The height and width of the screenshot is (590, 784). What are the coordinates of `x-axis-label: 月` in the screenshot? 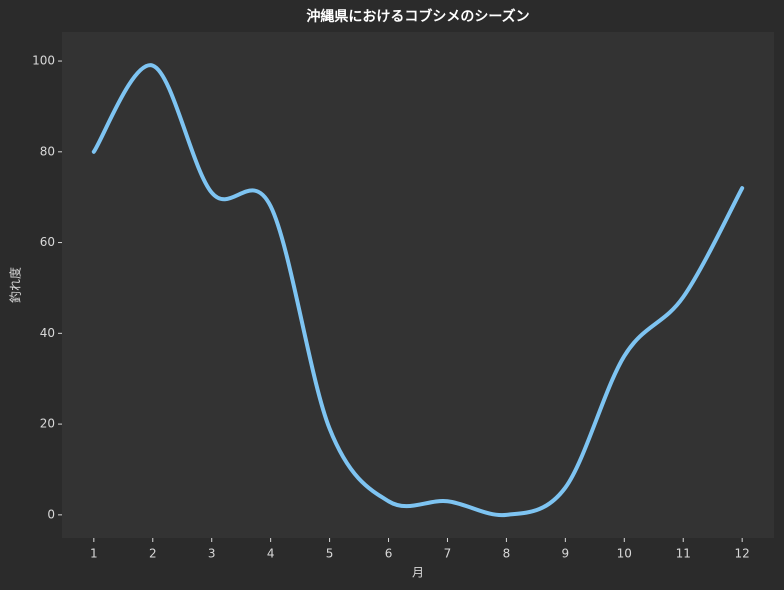 It's located at (418, 573).